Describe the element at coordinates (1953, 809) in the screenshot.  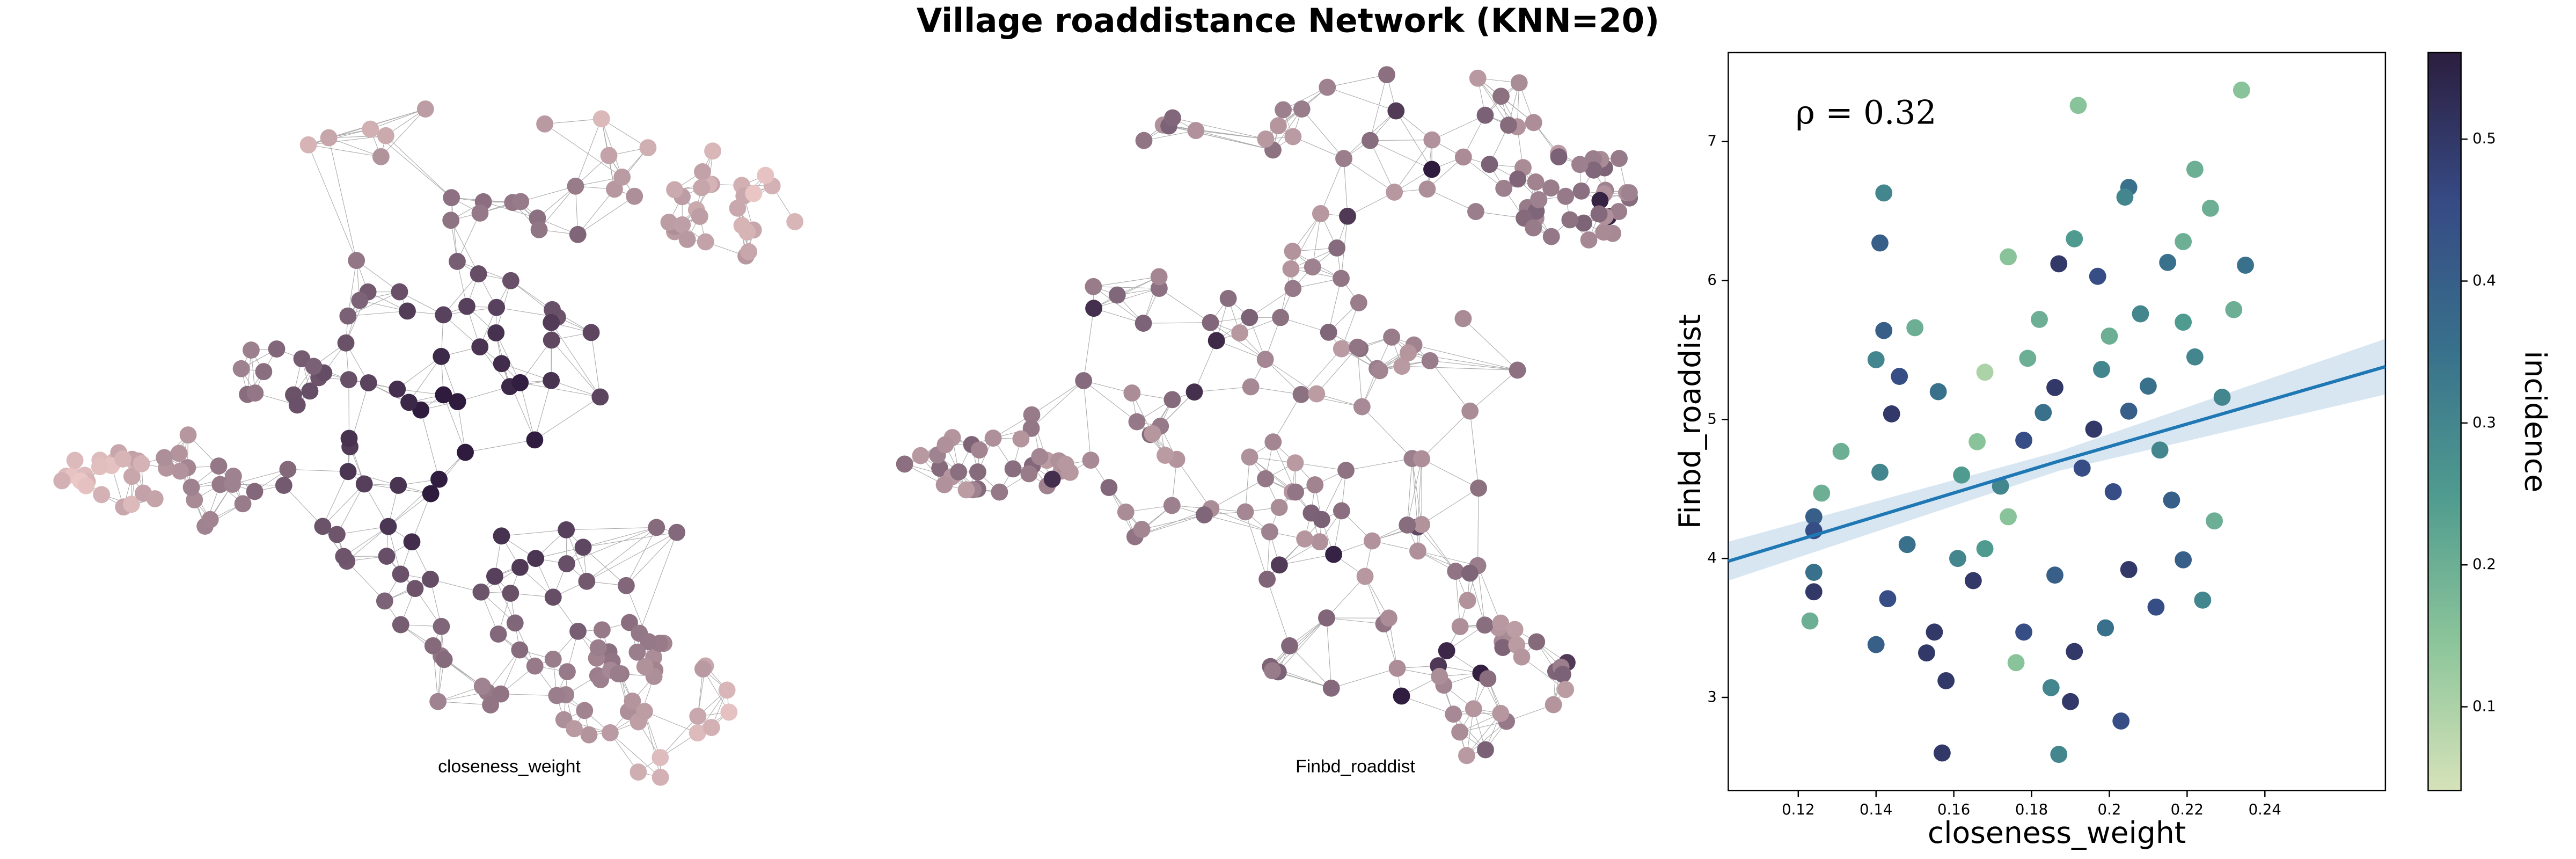
I see `x-tick-label: 0.16` at that location.